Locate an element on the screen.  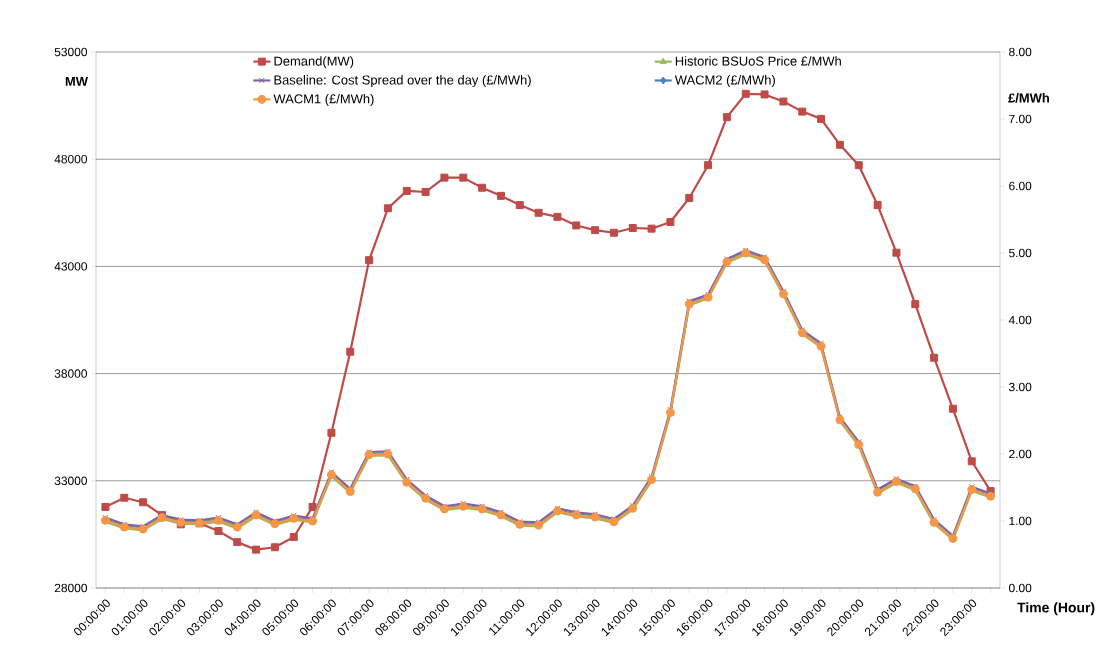
y-axis-title: MW is located at coordinates (76, 81).